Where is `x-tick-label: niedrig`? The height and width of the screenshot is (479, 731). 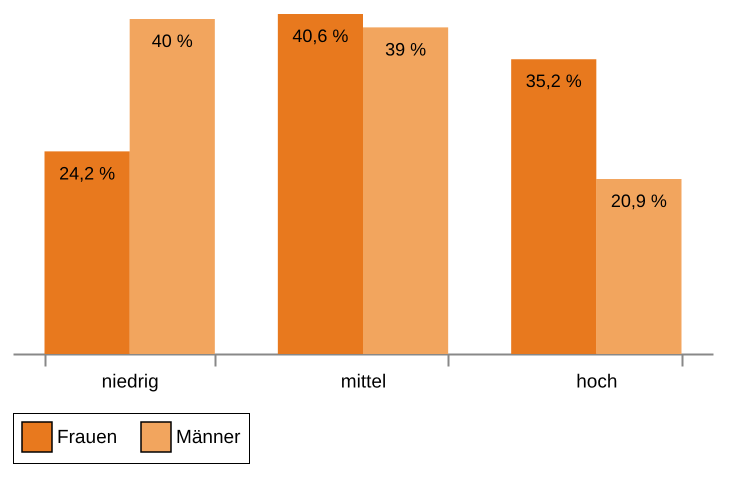 x-tick-label: niedrig is located at coordinates (130, 382).